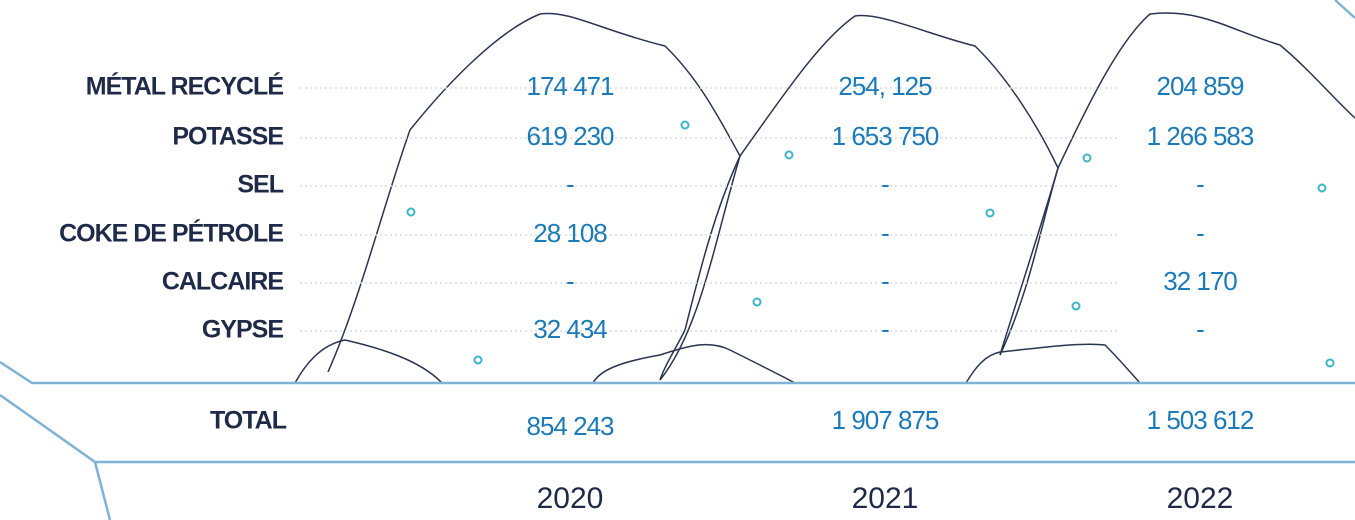 This screenshot has height=520, width=1355. What do you see at coordinates (885, 136) in the screenshot?
I see `cell-value: 1 653 750` at bounding box center [885, 136].